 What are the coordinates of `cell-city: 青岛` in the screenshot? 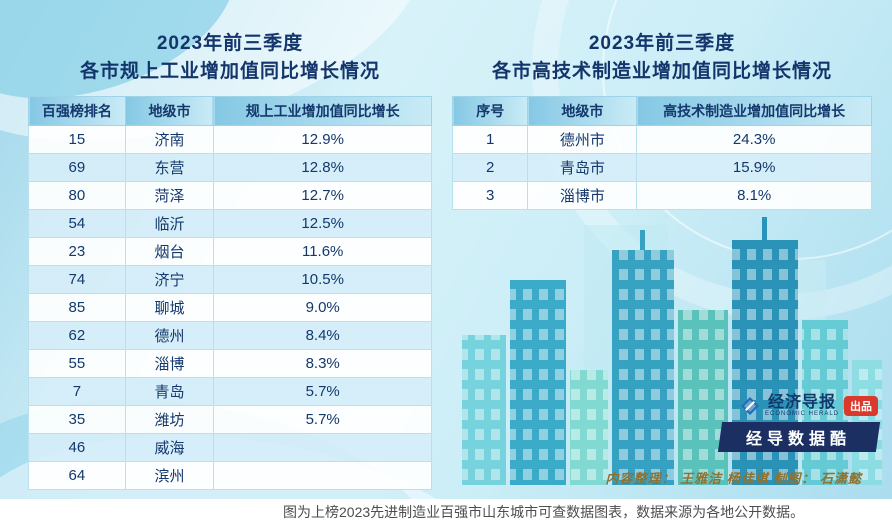 It's located at (169, 391).